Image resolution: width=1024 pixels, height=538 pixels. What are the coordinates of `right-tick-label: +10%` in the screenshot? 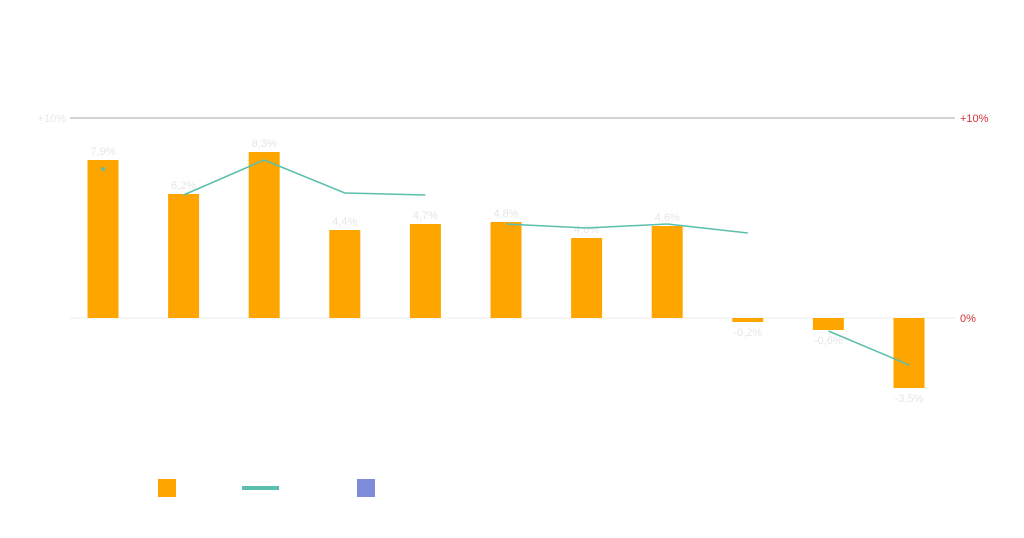 It's located at (974, 119).